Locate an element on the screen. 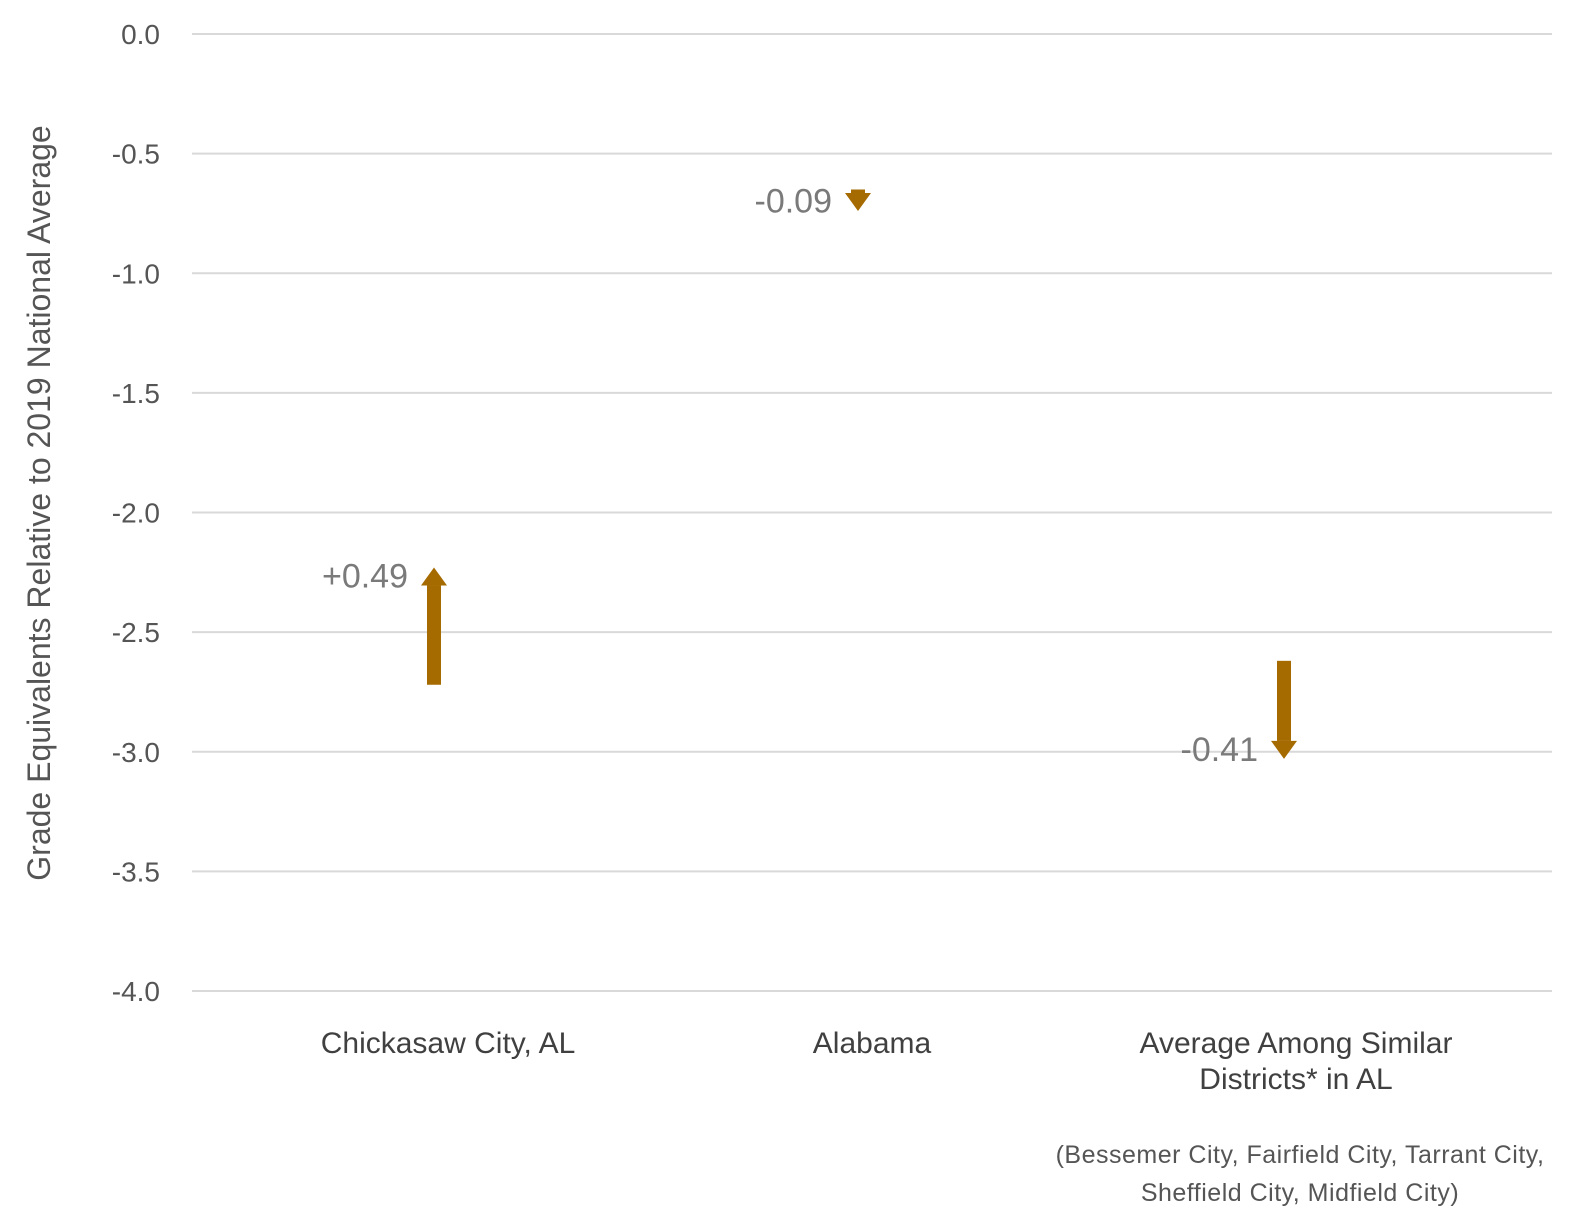 This screenshot has width=1596, height=1229. data-label: -0.41 is located at coordinates (1220, 750).